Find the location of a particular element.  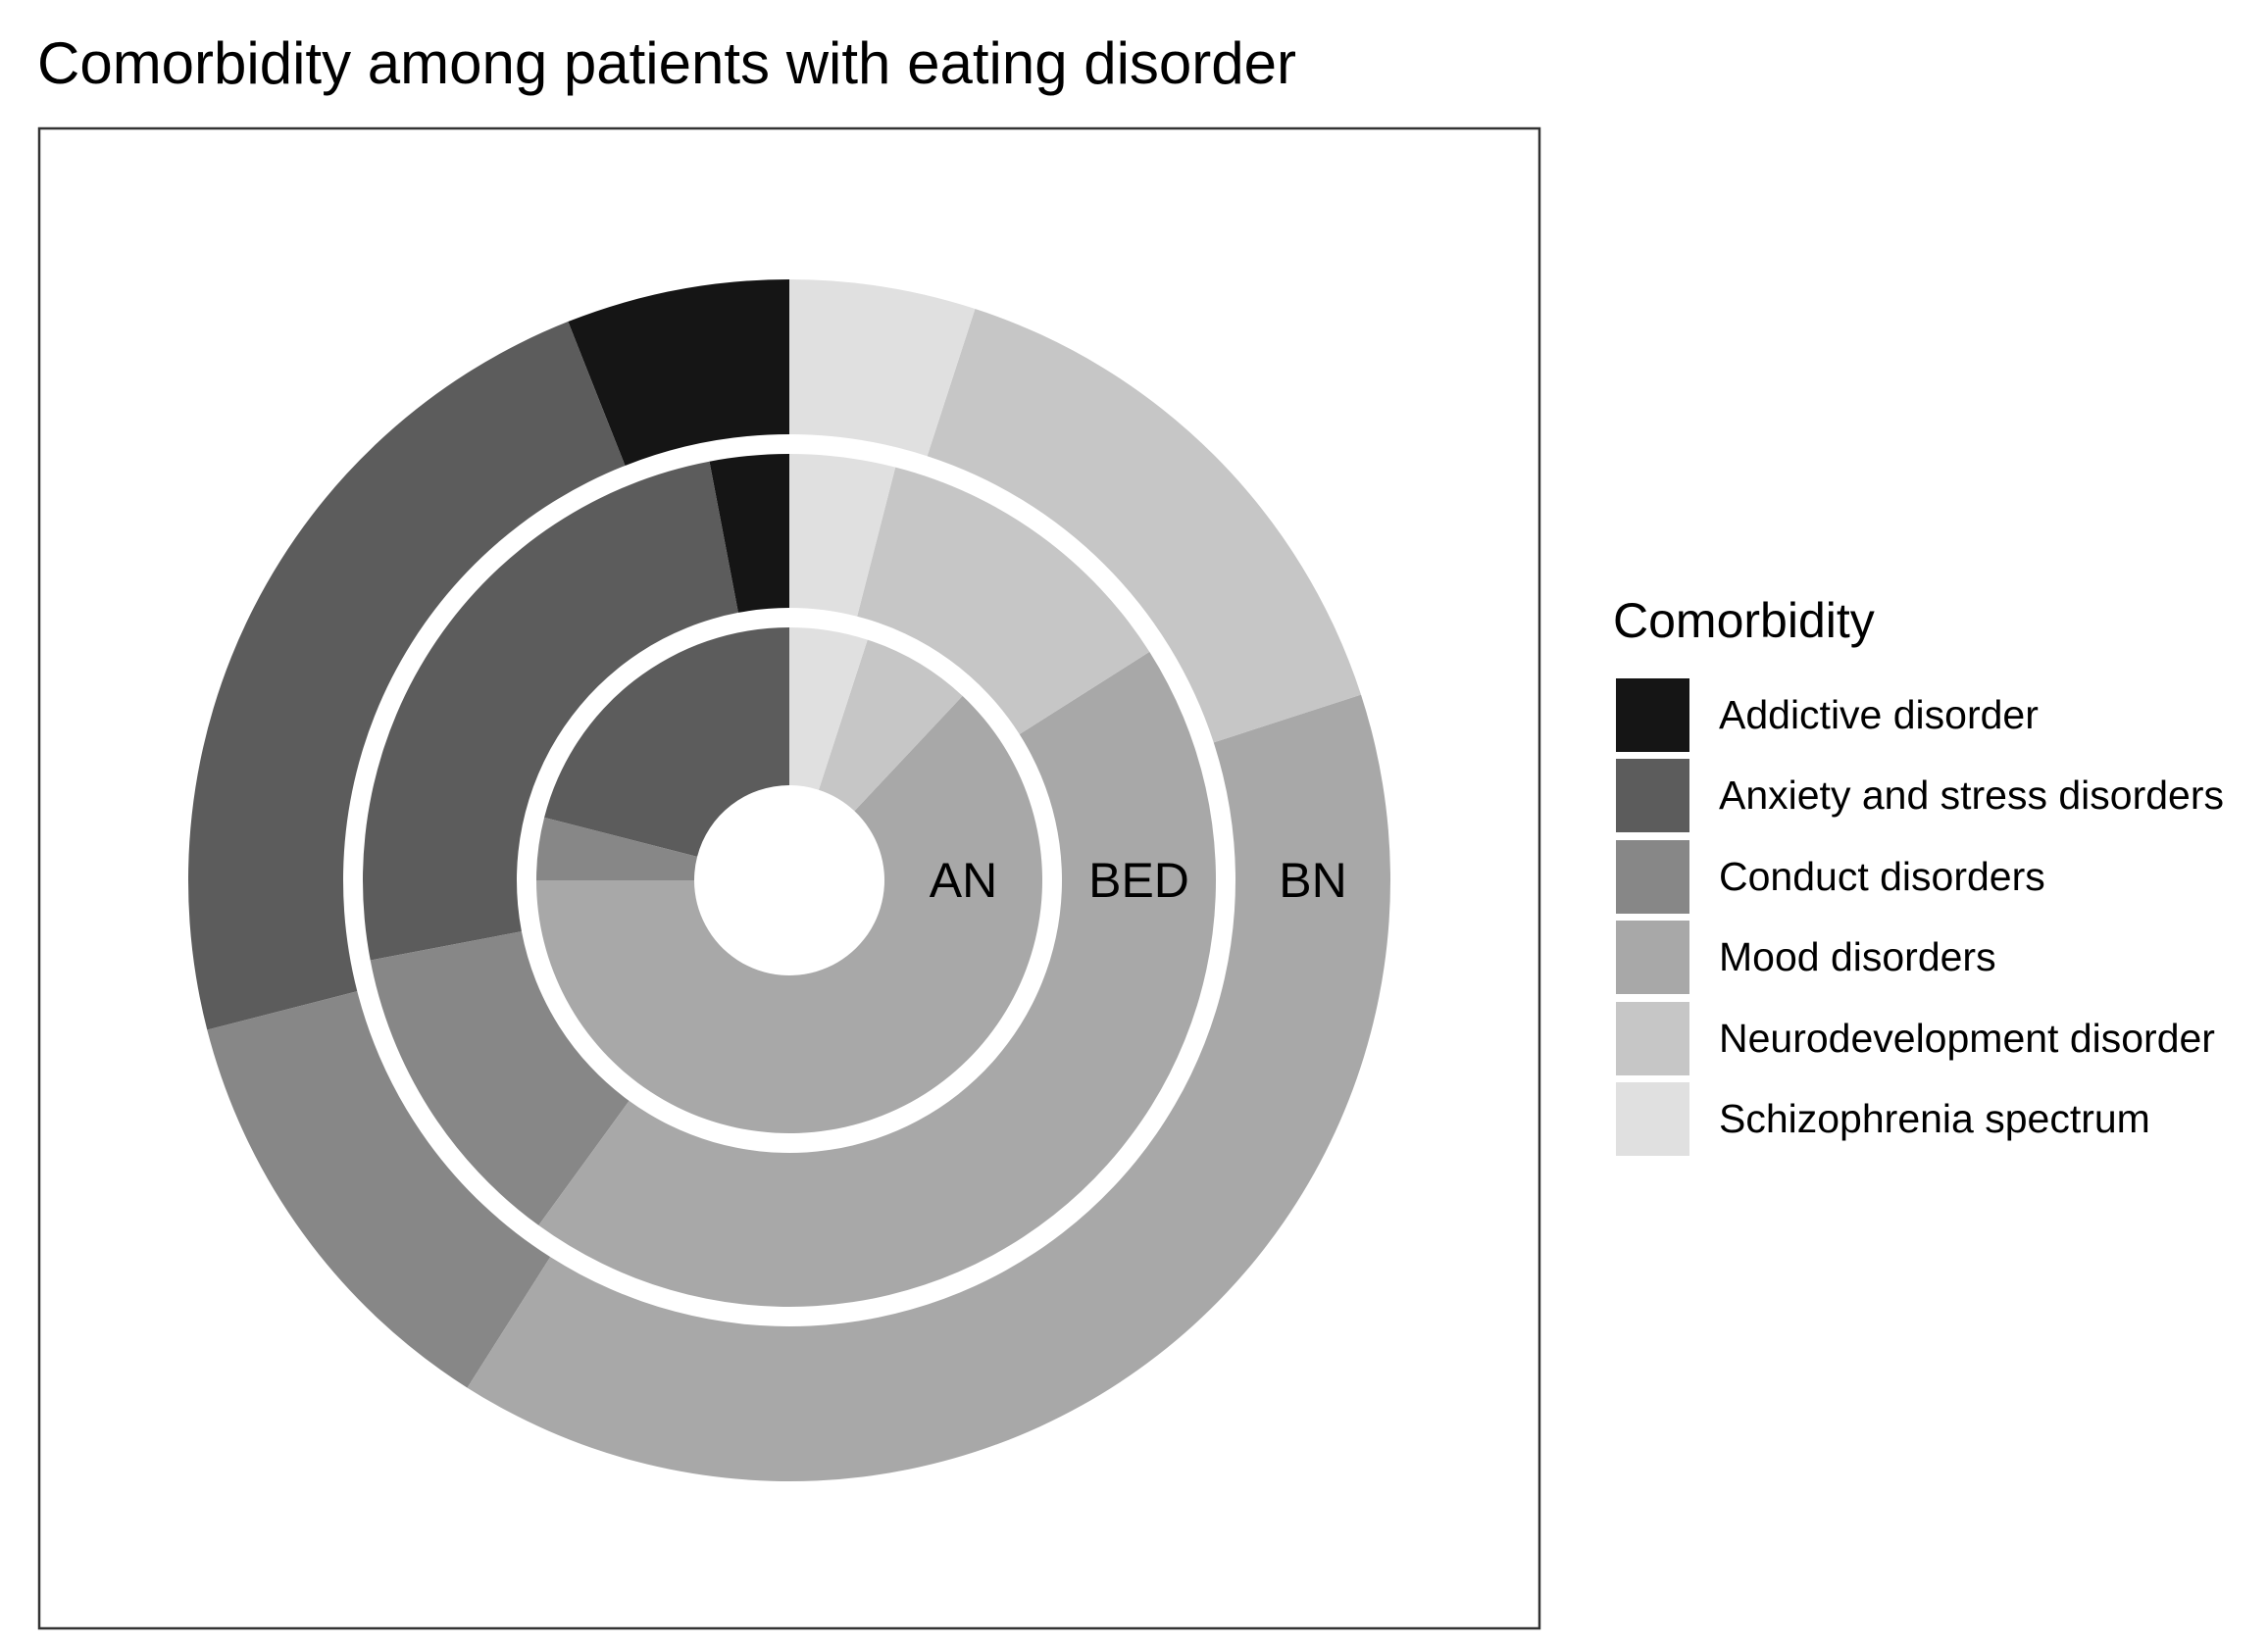

ring-label-bn: BN is located at coordinates (1312, 880).